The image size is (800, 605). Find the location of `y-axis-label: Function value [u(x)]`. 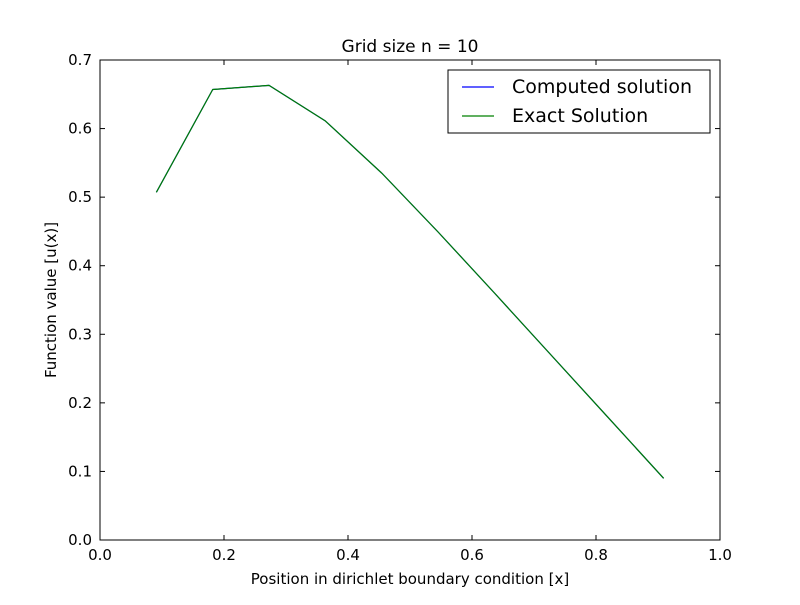

y-axis-label: Function value [u(x)] is located at coordinates (51, 300).